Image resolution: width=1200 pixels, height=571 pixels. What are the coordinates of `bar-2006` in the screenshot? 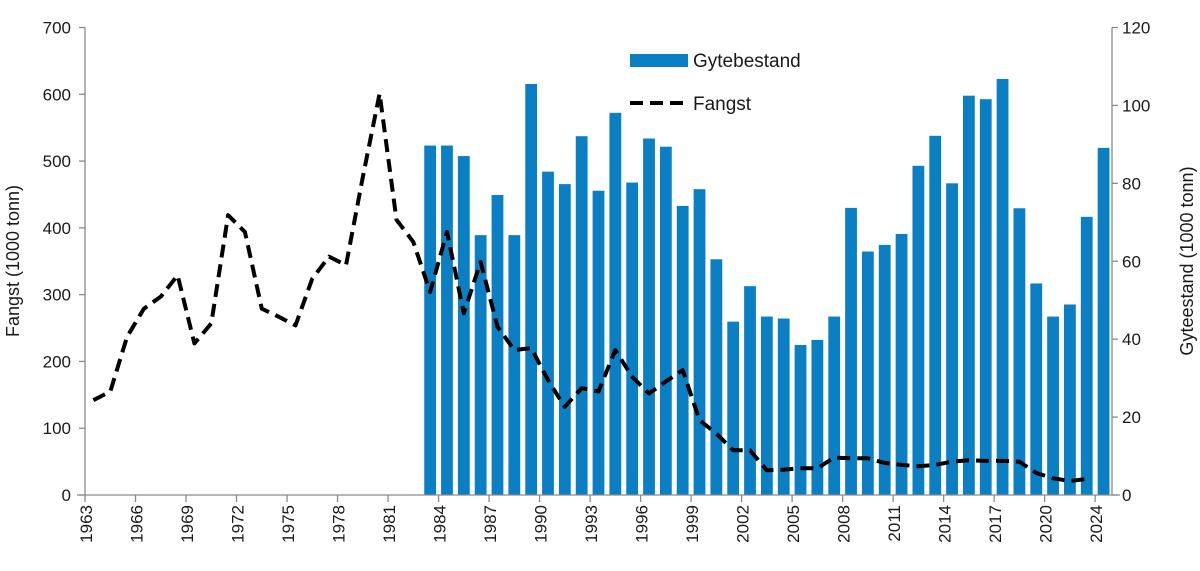 It's located at (817, 417).